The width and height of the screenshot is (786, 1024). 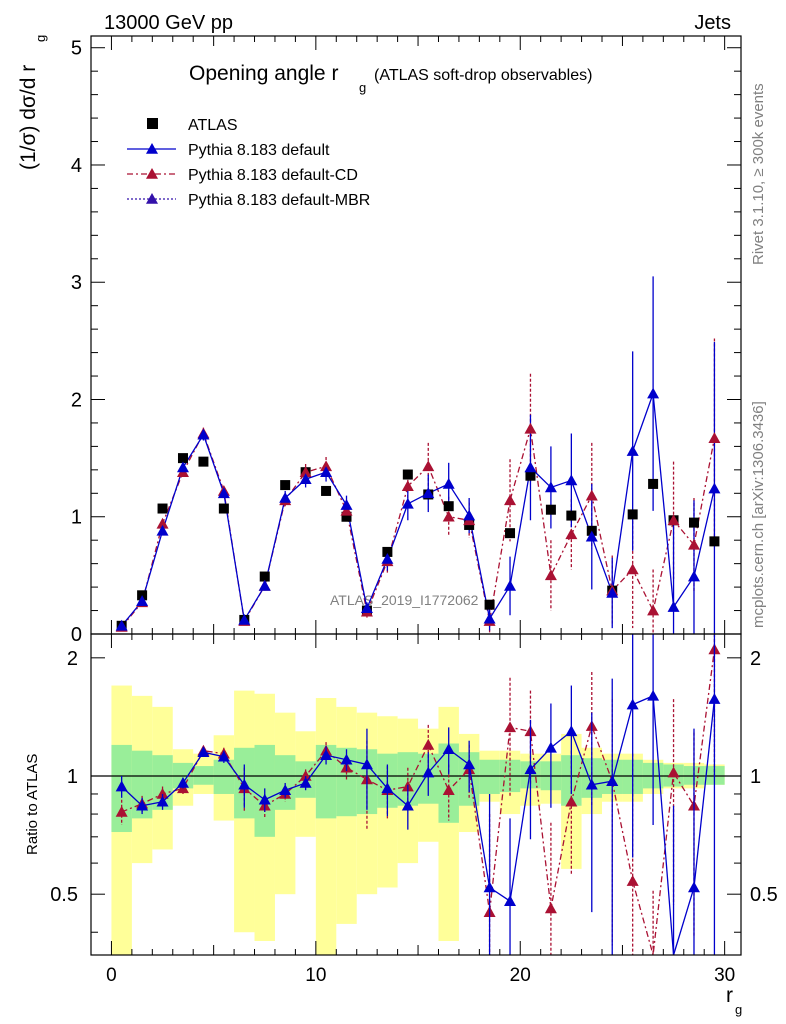 I want to click on title-main: Opening angle r, so click(x=263, y=73).